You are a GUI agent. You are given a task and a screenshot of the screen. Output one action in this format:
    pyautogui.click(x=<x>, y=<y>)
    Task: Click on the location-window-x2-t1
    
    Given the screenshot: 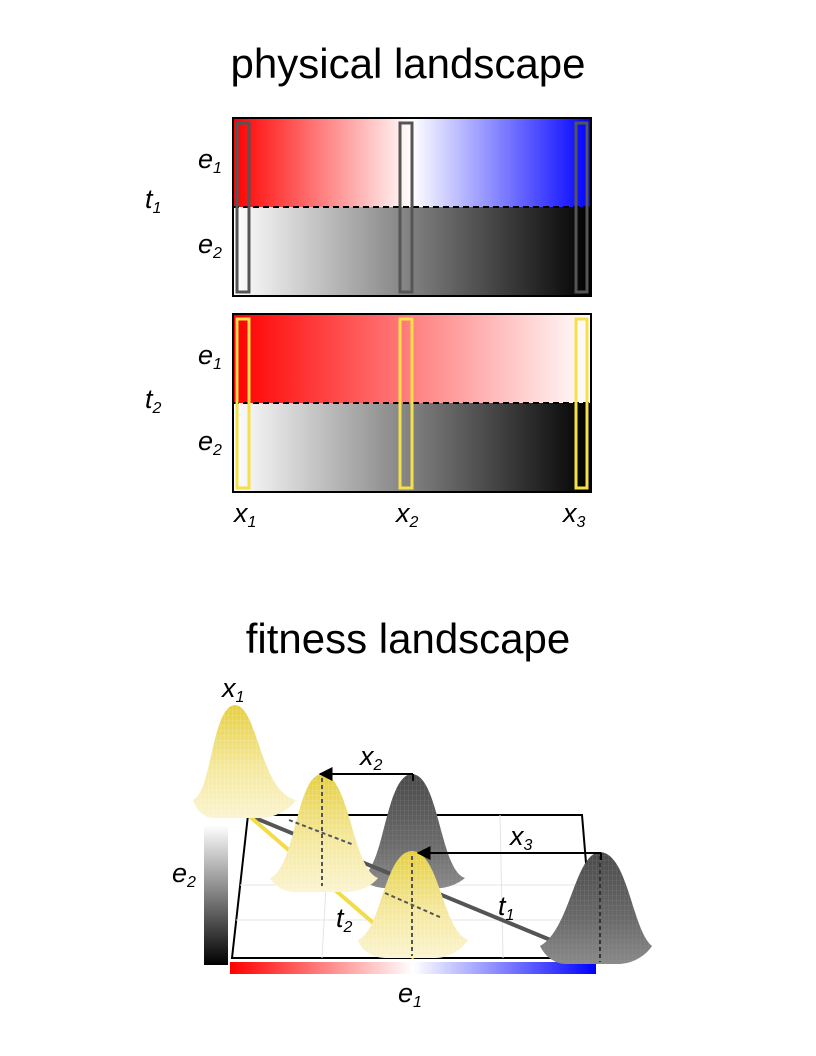 What is the action you would take?
    pyautogui.click(x=406, y=207)
    